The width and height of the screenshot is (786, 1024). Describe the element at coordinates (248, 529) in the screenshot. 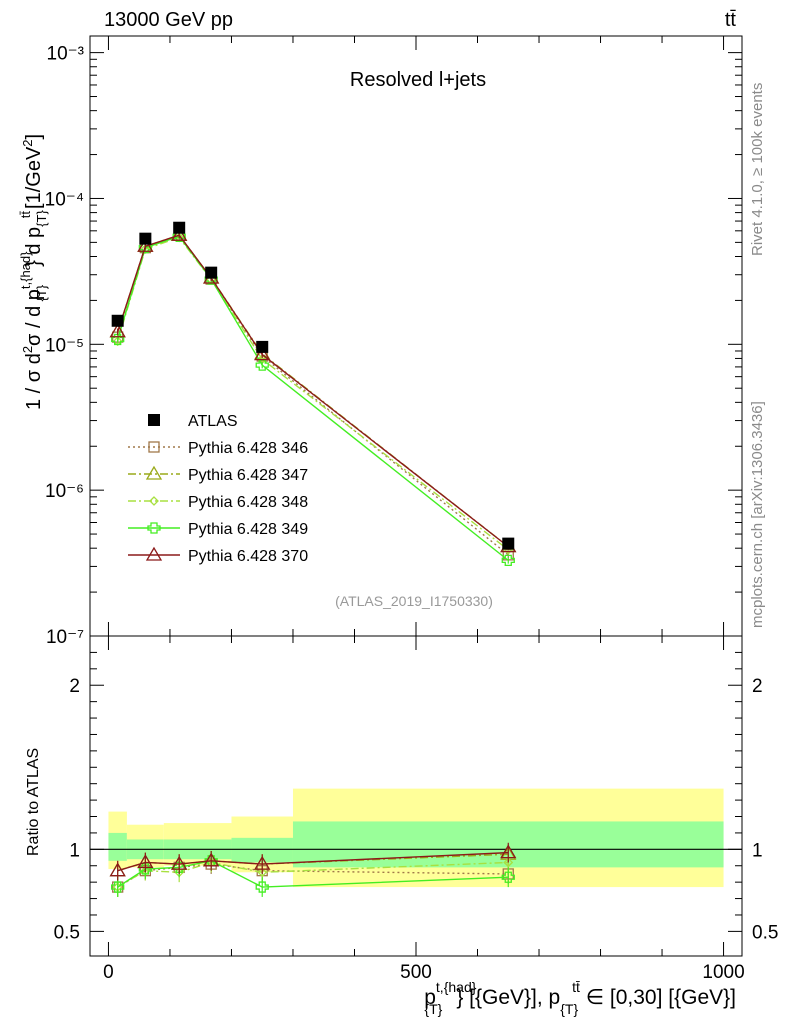

I see `legend-label: Pythia 6.428 349` at that location.